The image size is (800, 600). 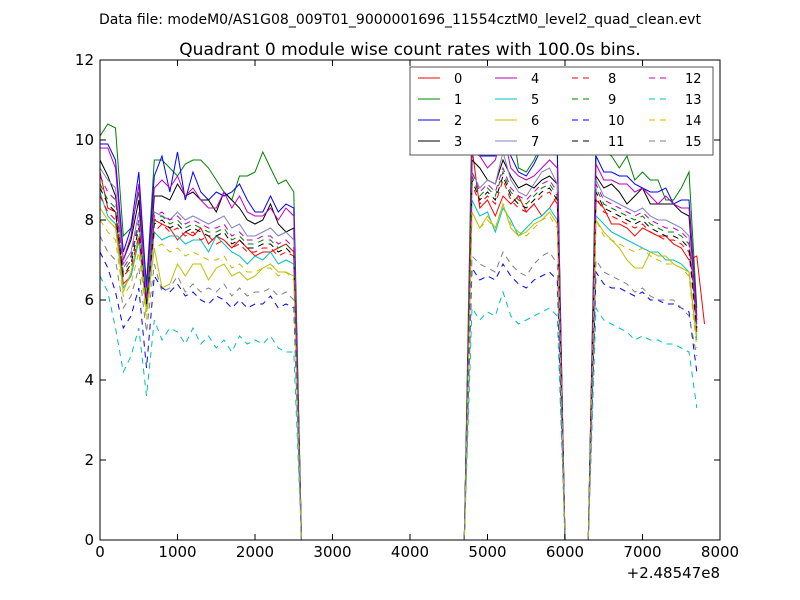 What do you see at coordinates (720, 552) in the screenshot?
I see `x-tick-label: 8000` at bounding box center [720, 552].